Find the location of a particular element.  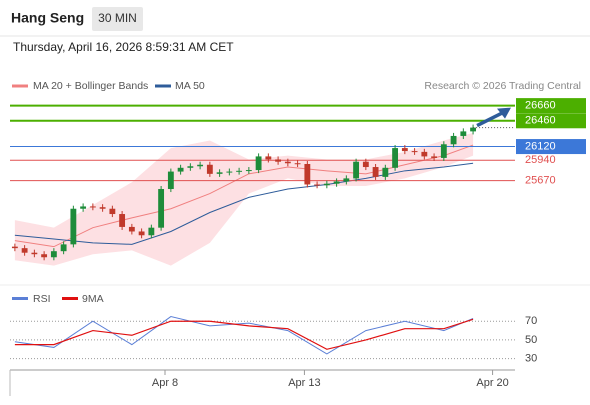

interval-badge is located at coordinates (117, 19).